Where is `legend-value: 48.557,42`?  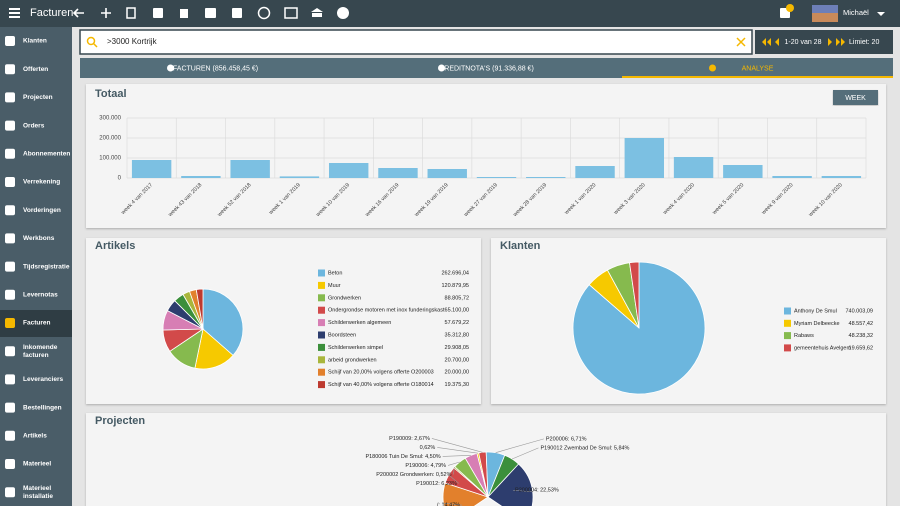 legend-value: 48.557,42 is located at coordinates (861, 324).